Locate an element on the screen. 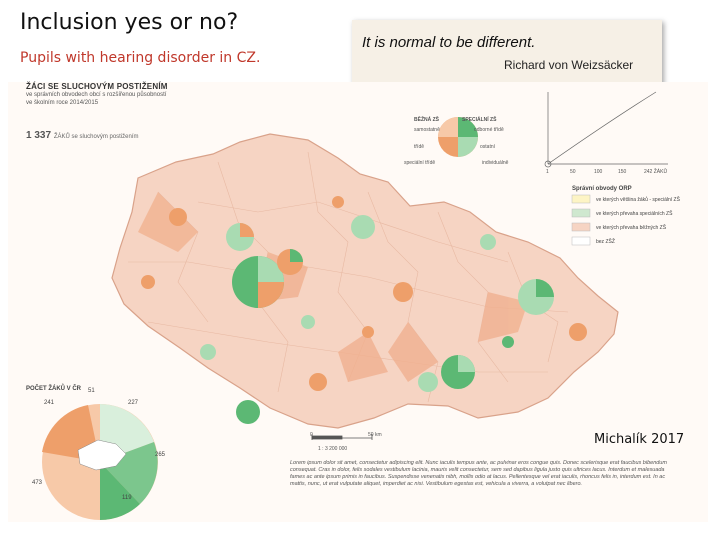 This screenshot has width=720, height=540. pie-legend-tr: odborné třídě is located at coordinates (489, 130).